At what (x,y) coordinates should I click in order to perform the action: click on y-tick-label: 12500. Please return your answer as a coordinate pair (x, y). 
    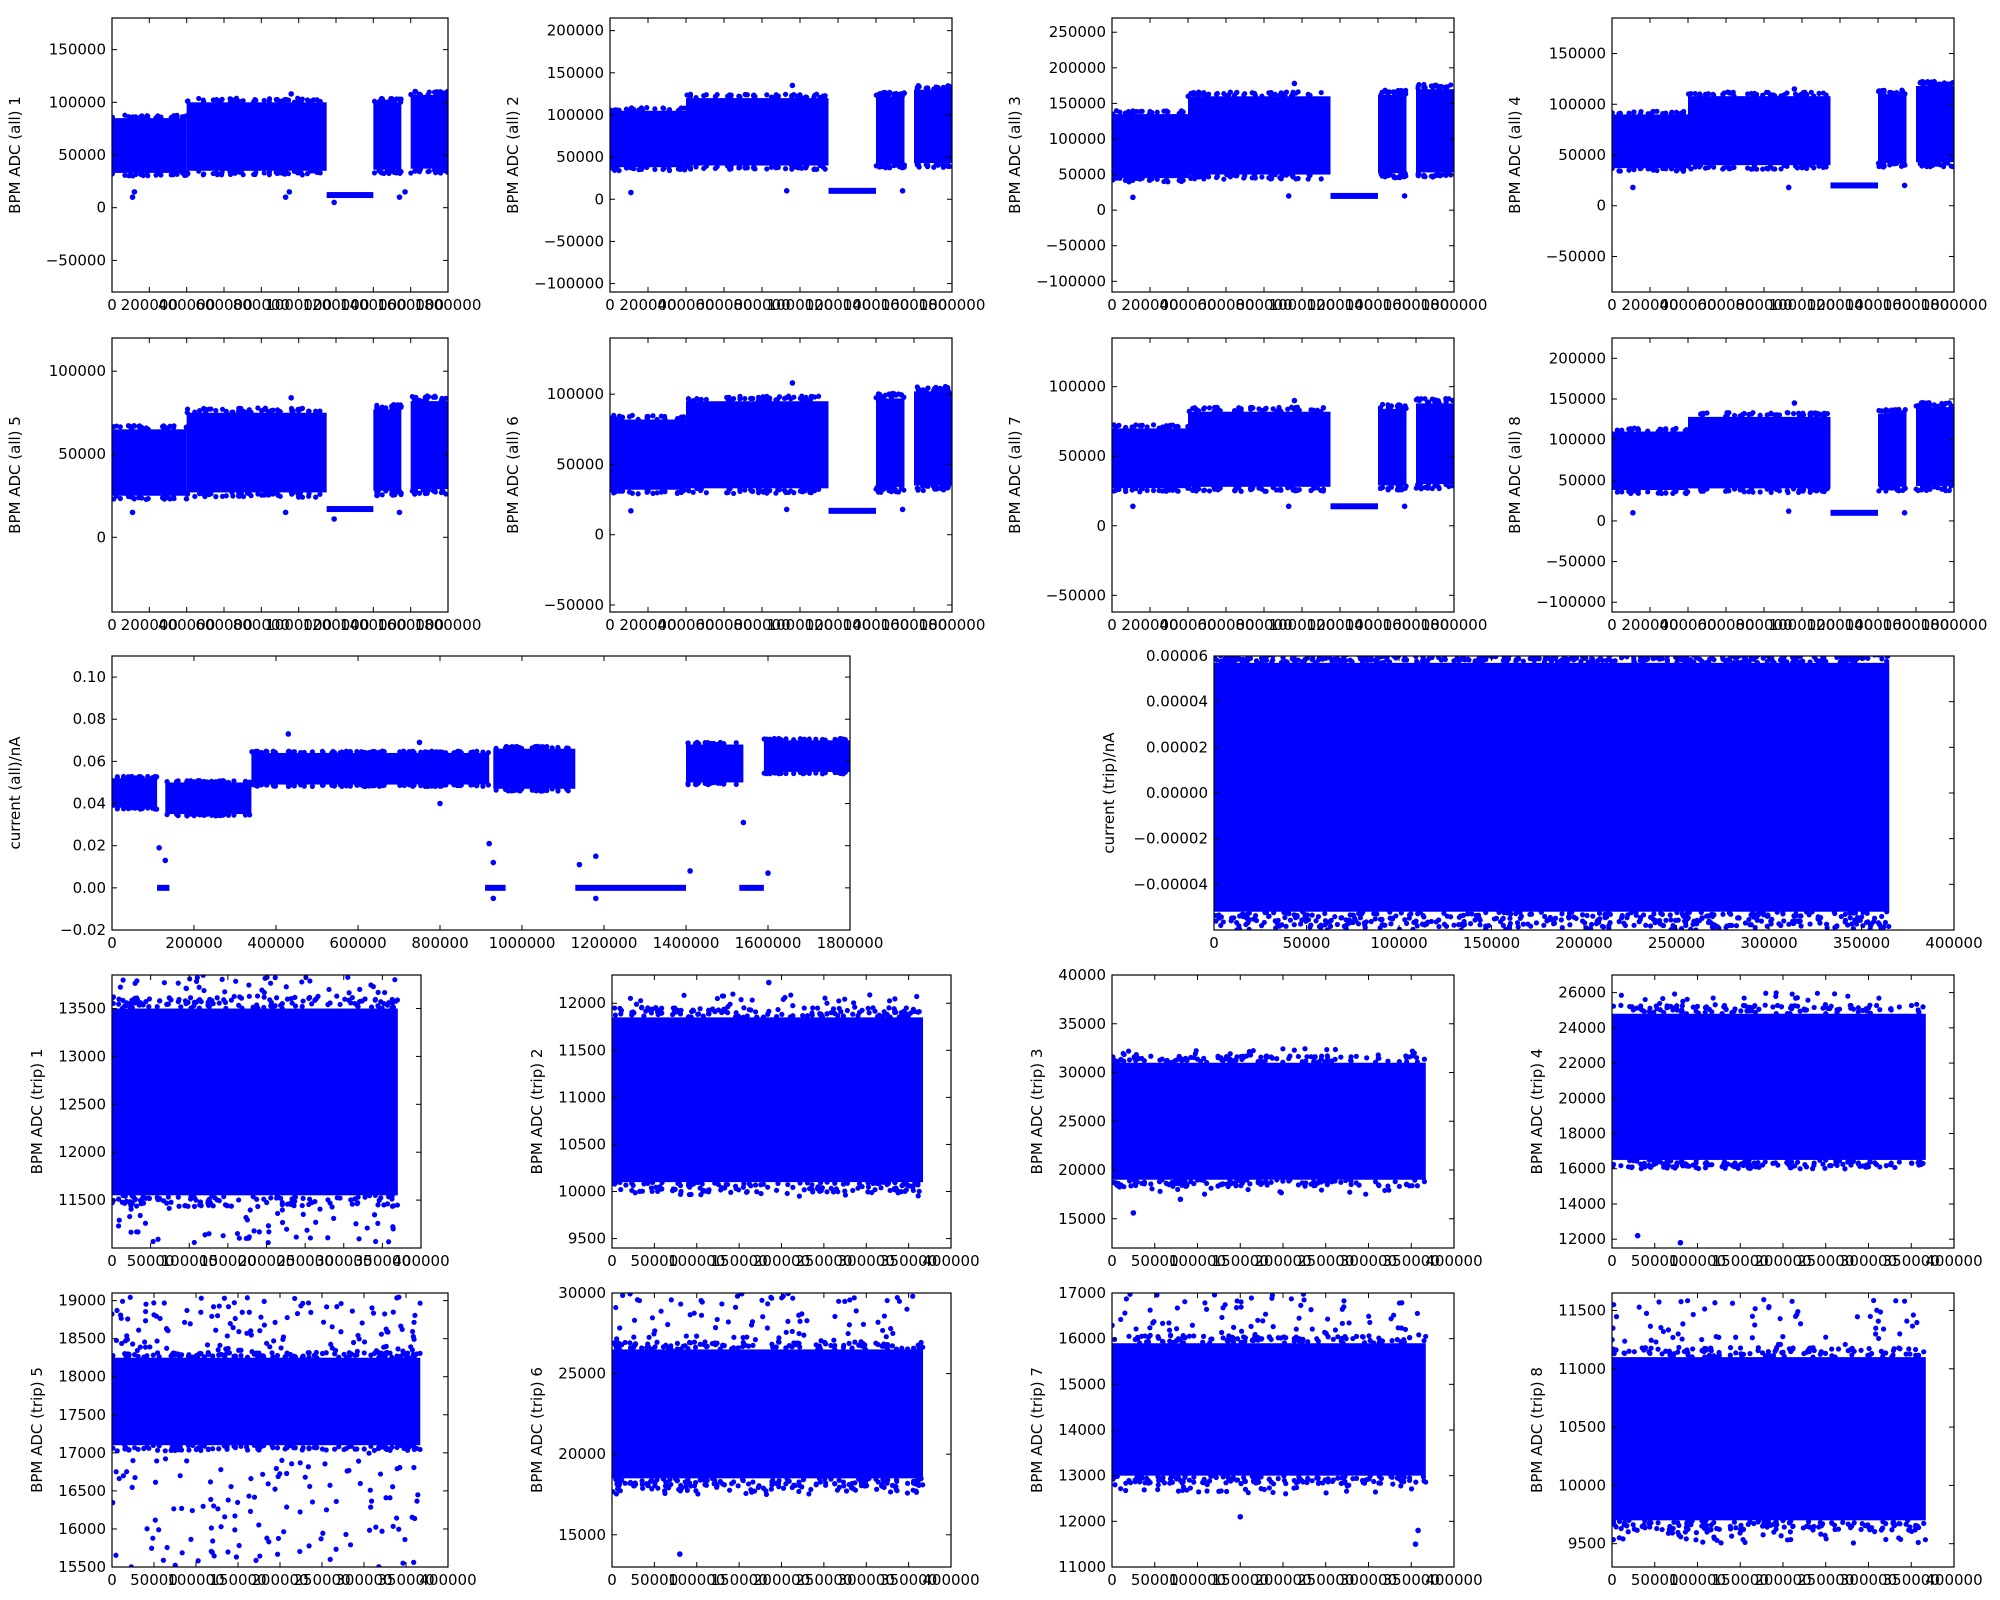
    Looking at the image, I should click on (82, 1104).